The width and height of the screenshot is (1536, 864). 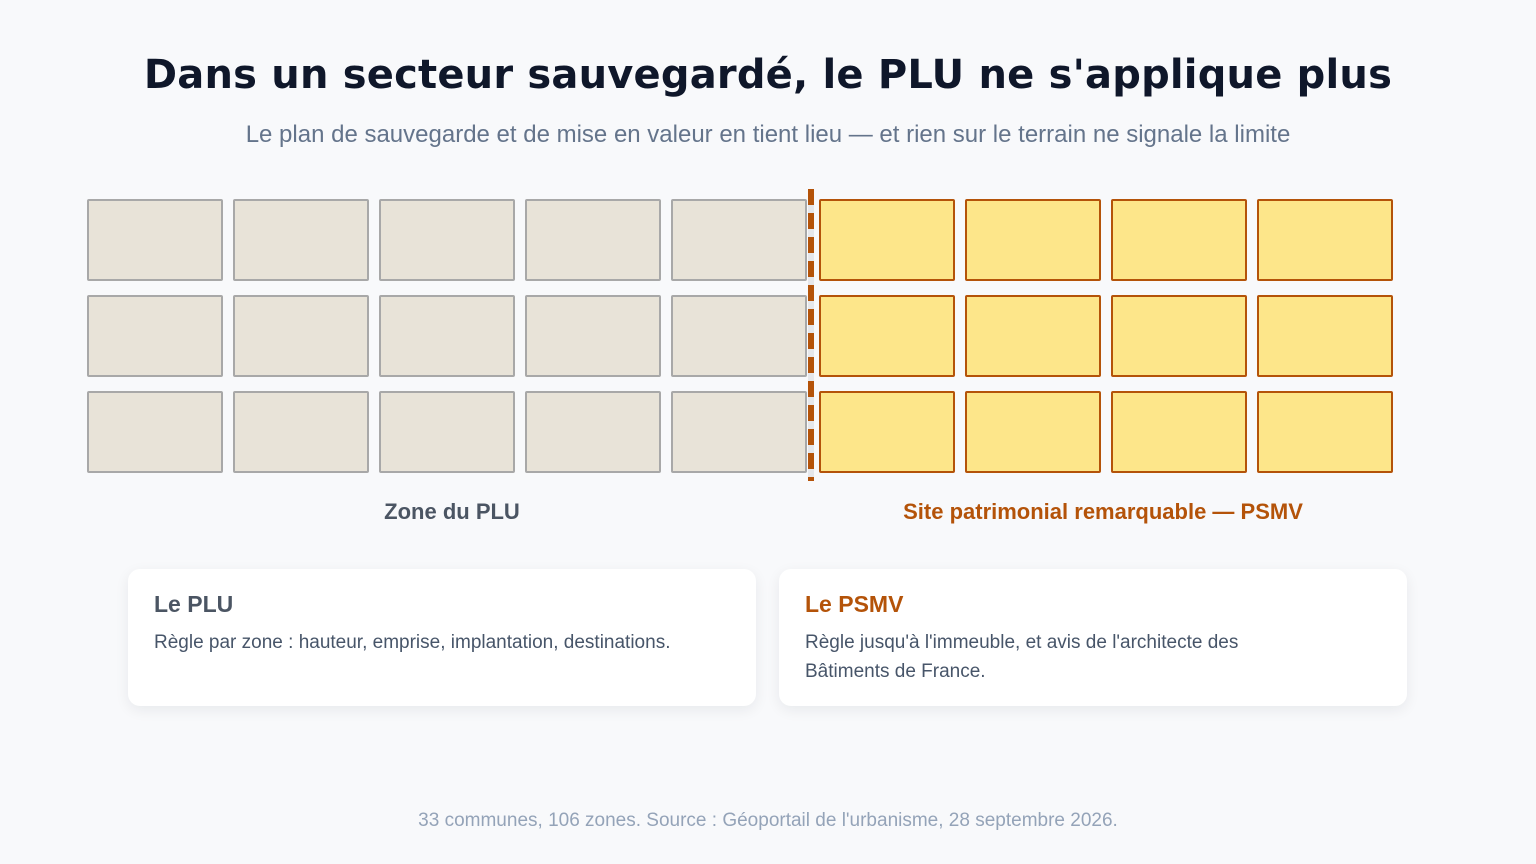 What do you see at coordinates (194, 604) in the screenshot?
I see `card-plu-title: Le PLU` at bounding box center [194, 604].